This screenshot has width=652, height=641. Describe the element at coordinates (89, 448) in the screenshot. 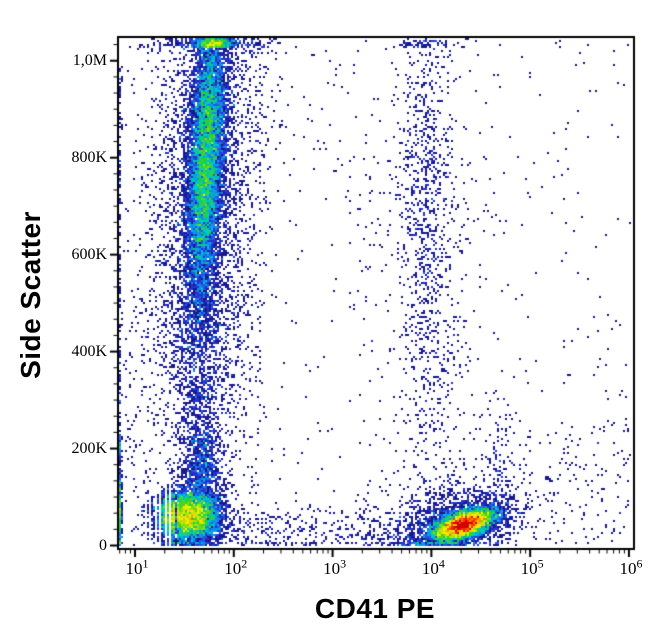

I see `y-tick-label: 200K` at that location.